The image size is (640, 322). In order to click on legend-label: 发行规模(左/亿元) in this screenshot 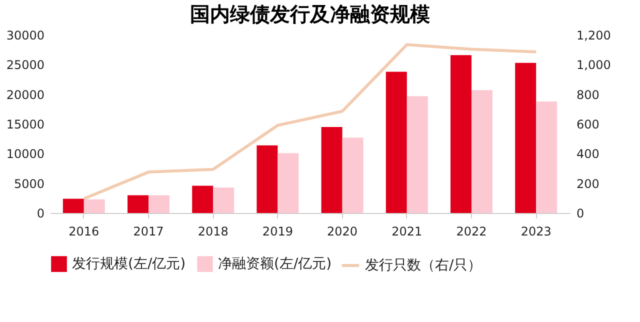, I will do `click(129, 264)`.